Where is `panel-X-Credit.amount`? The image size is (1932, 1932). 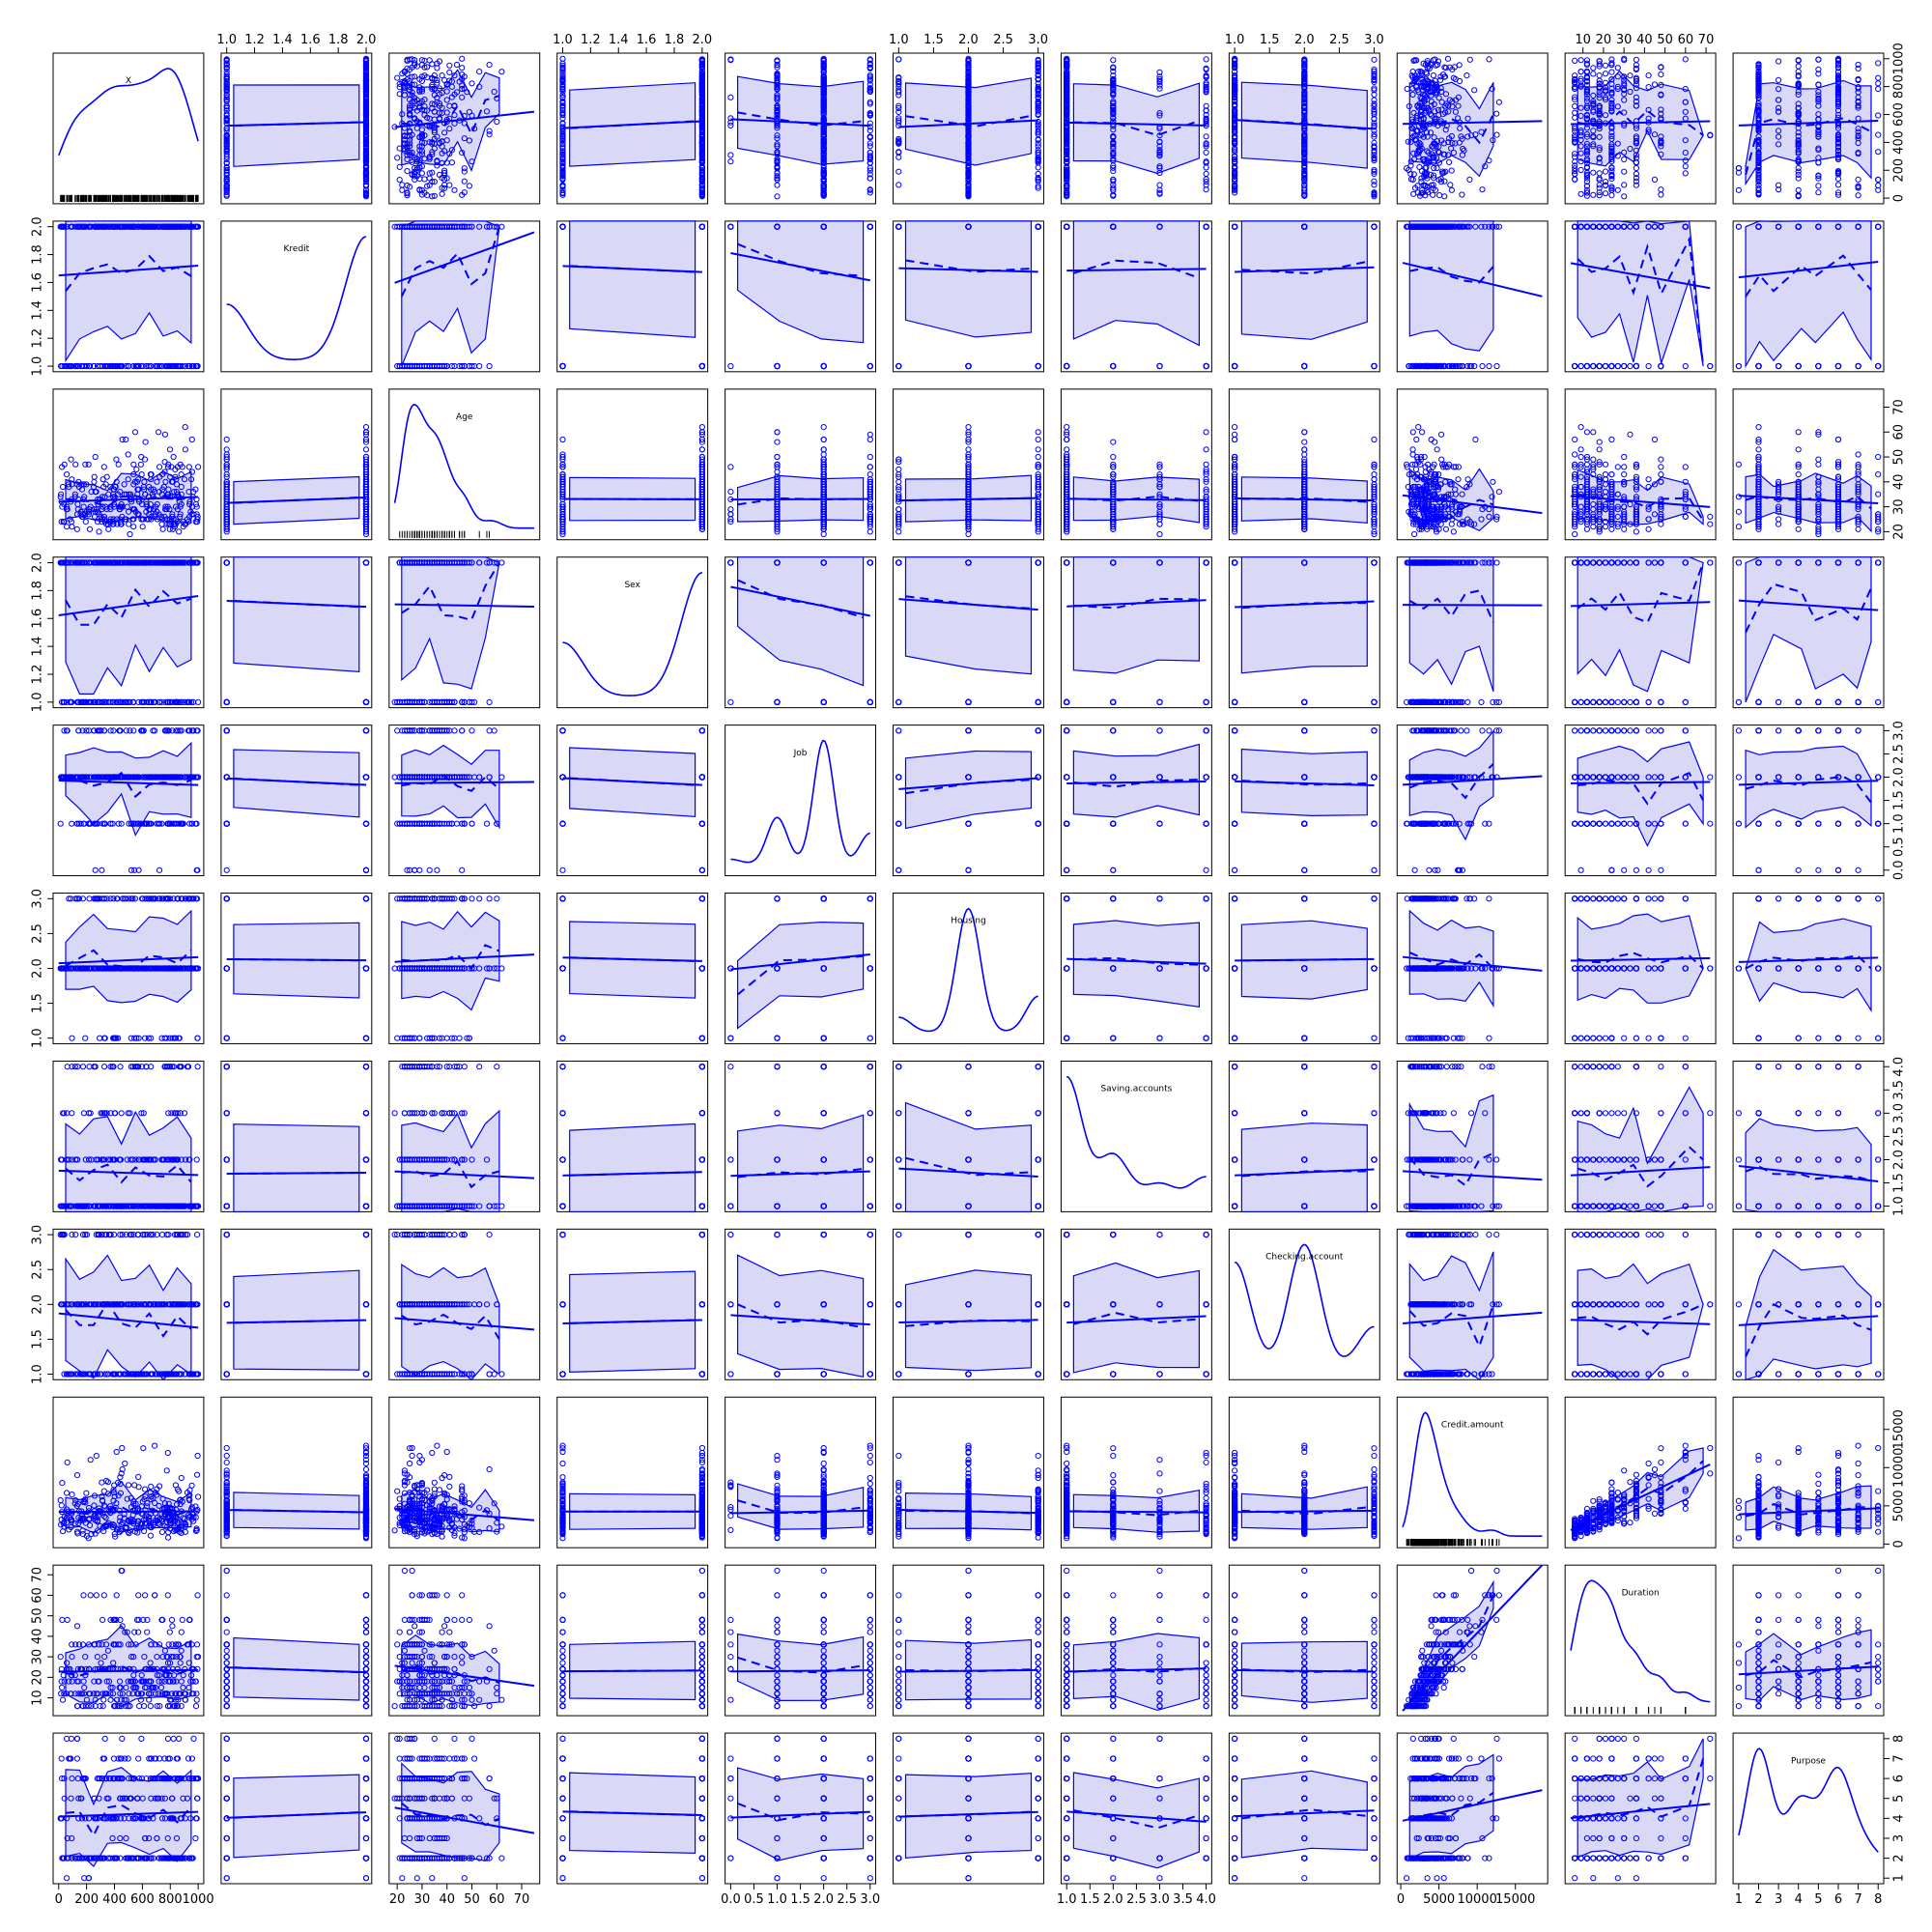
panel-X-Credit.amount is located at coordinates (1472, 128).